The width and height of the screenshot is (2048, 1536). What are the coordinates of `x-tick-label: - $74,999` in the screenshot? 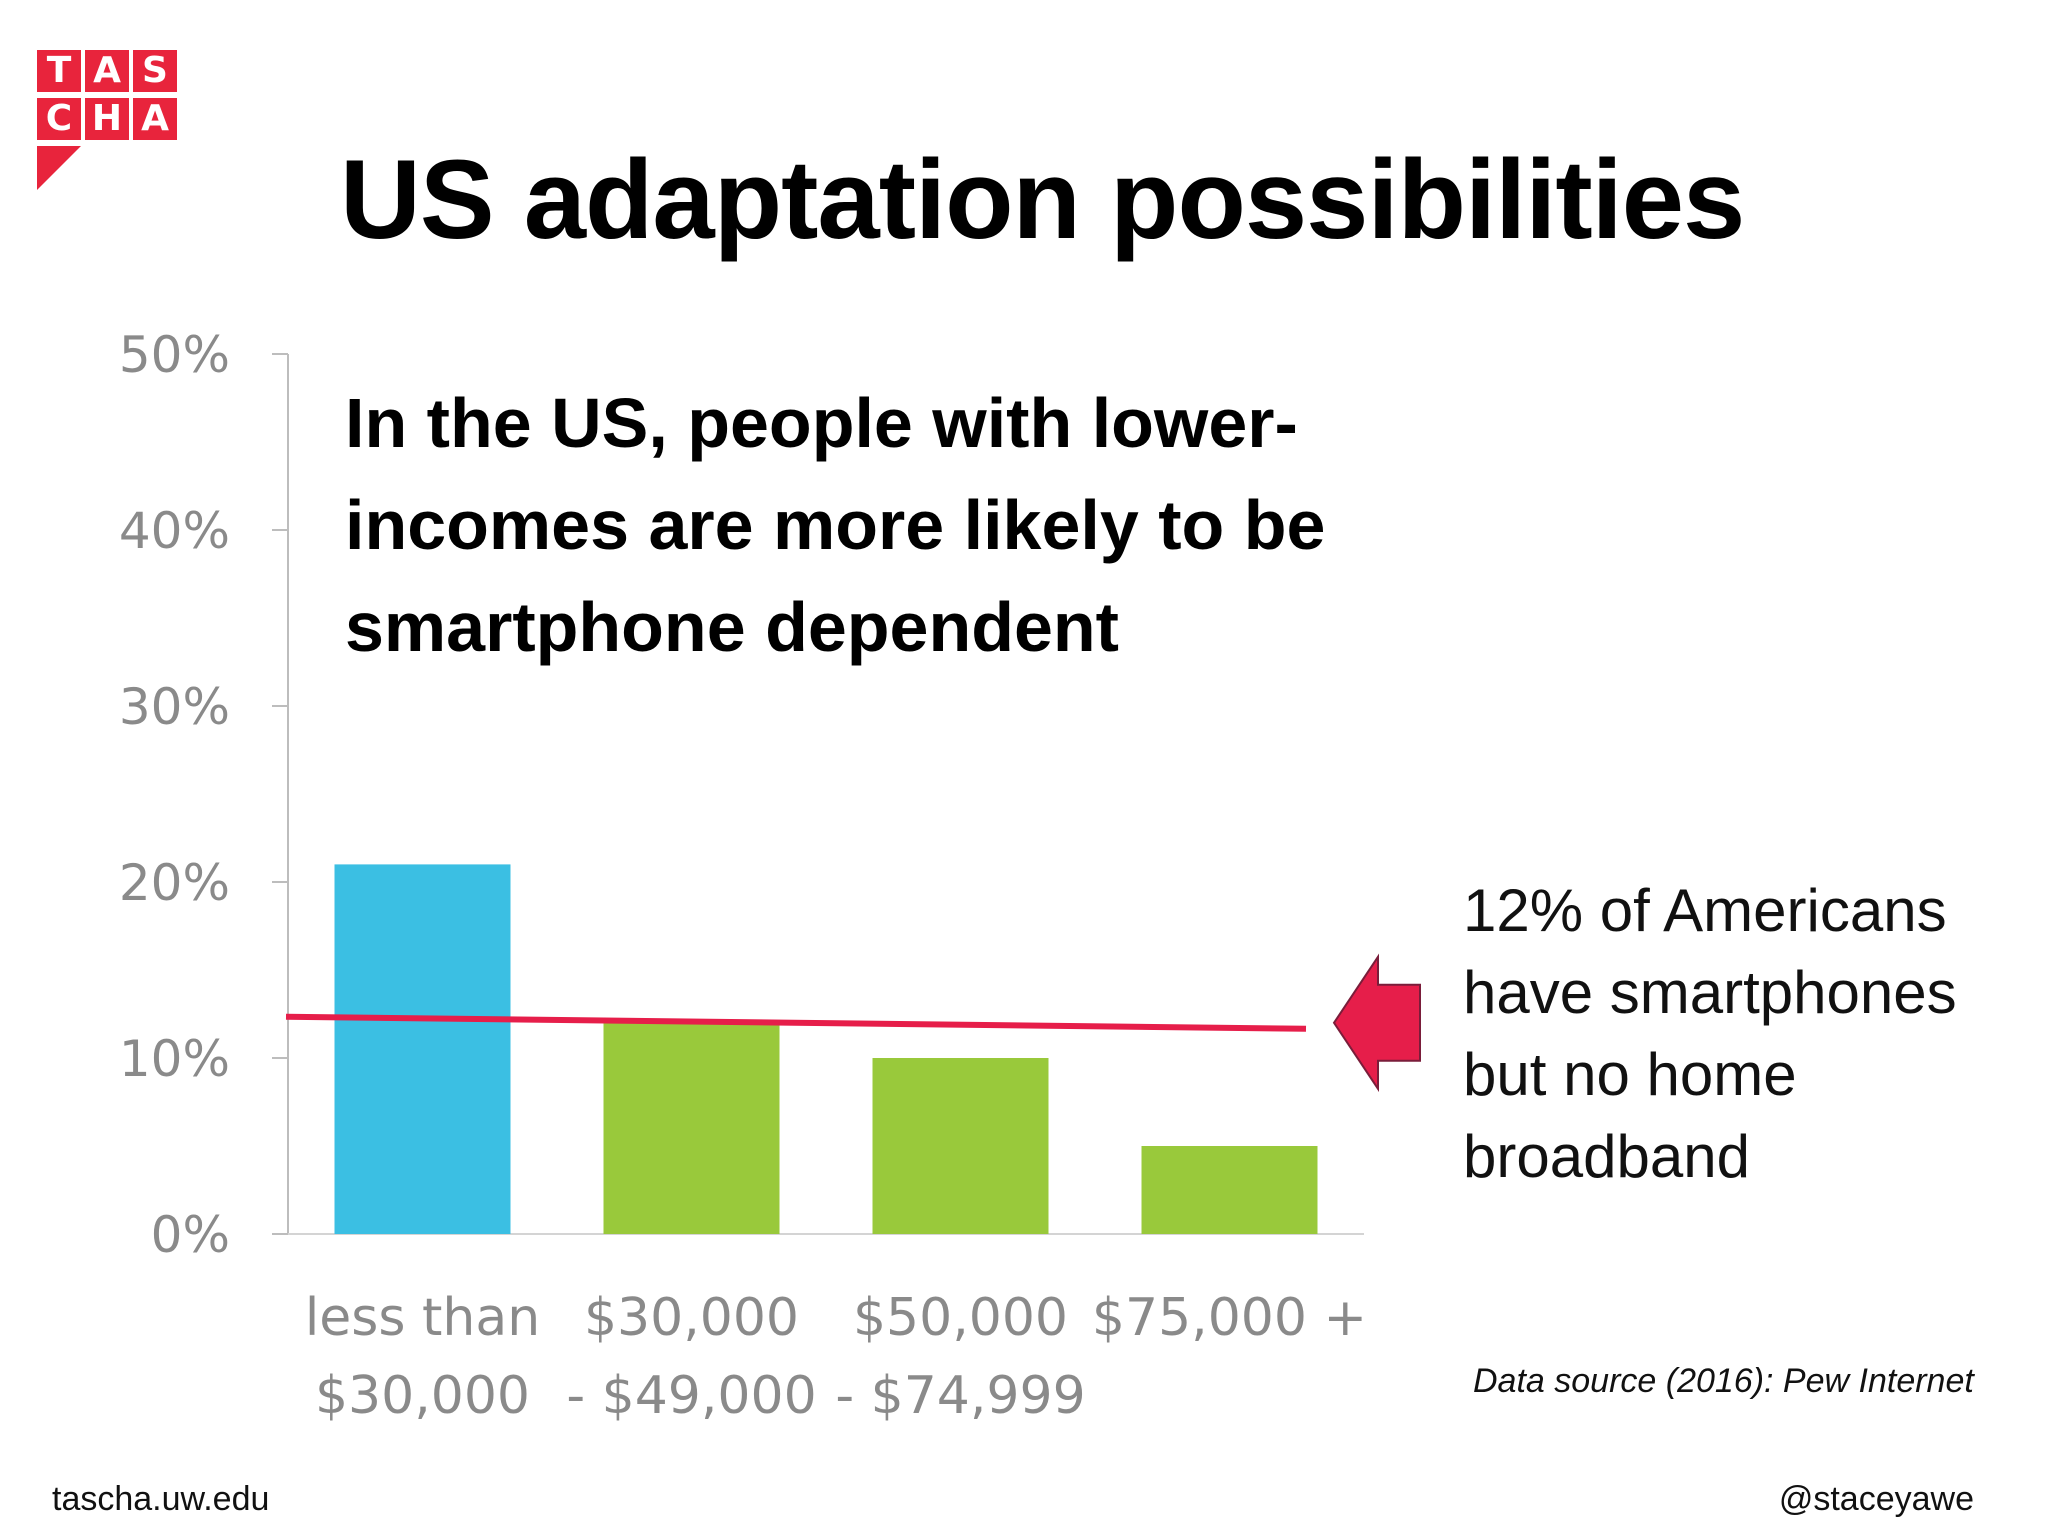 It's located at (960, 1396).